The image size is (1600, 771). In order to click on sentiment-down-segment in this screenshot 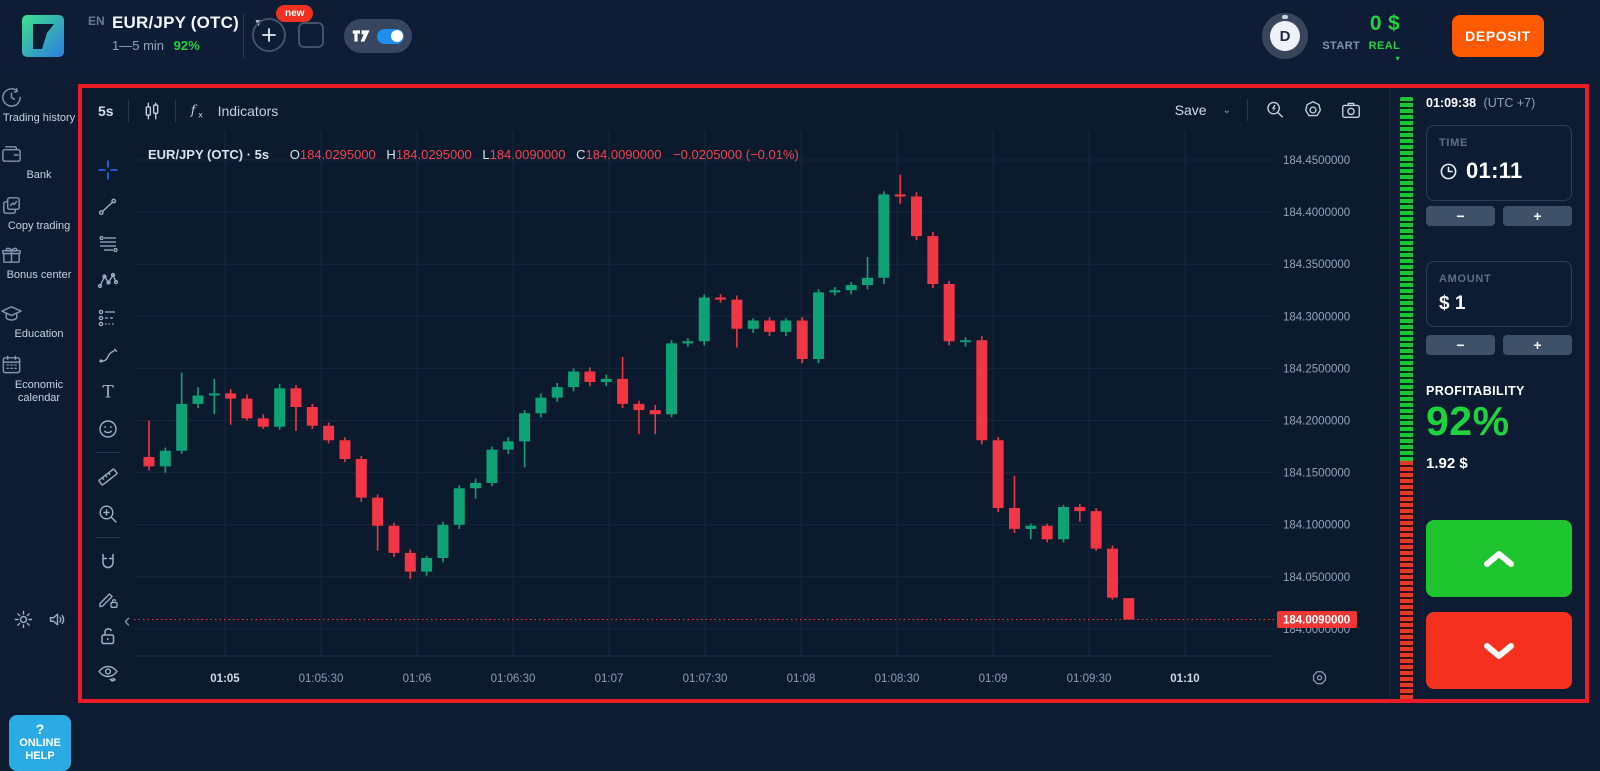, I will do `click(1406, 581)`.